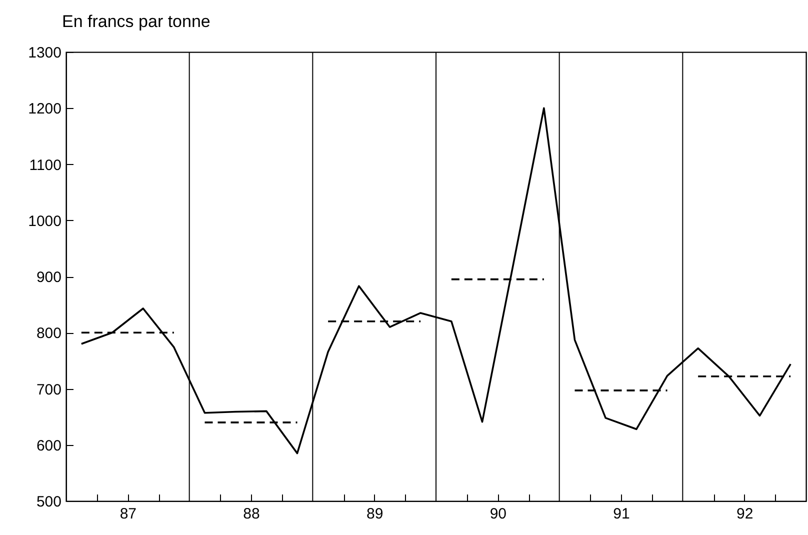  I want to click on y-tick-label: 800, so click(49, 333).